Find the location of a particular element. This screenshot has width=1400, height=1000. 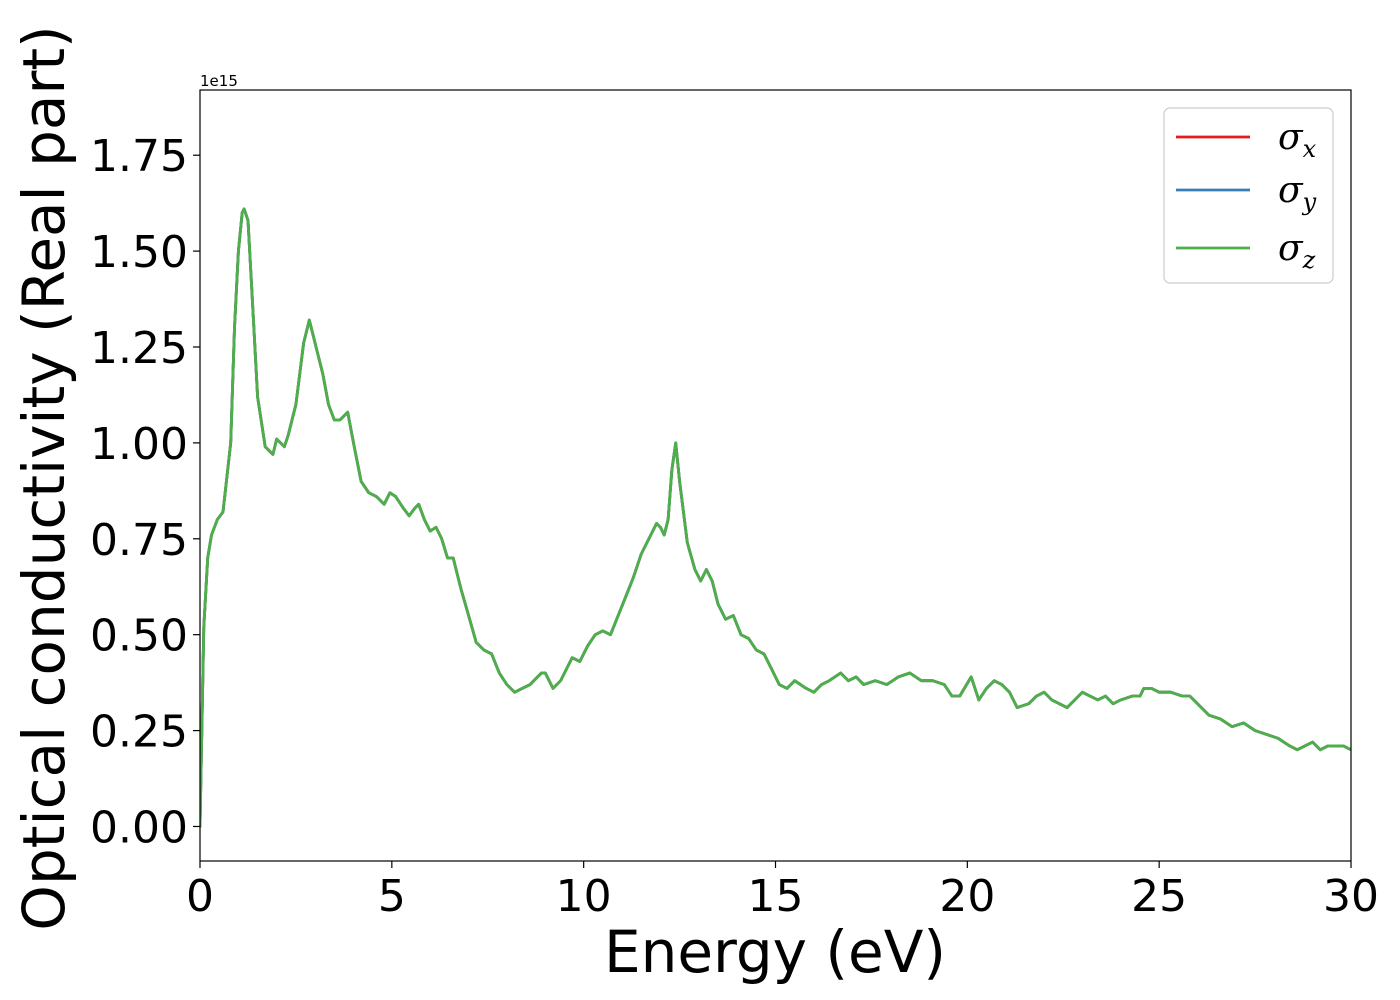

y-tick-label: 0.25 is located at coordinates (139, 732).